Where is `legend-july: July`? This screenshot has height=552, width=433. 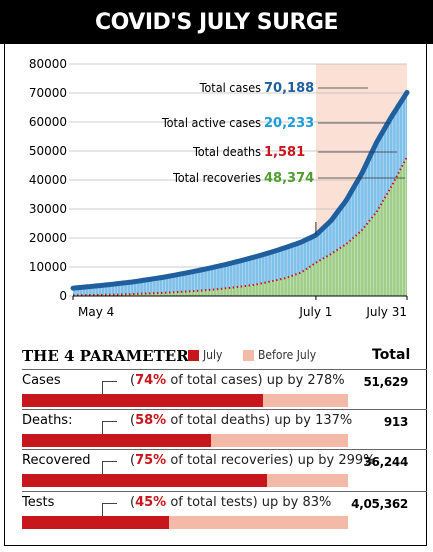 legend-july: July is located at coordinates (205, 355).